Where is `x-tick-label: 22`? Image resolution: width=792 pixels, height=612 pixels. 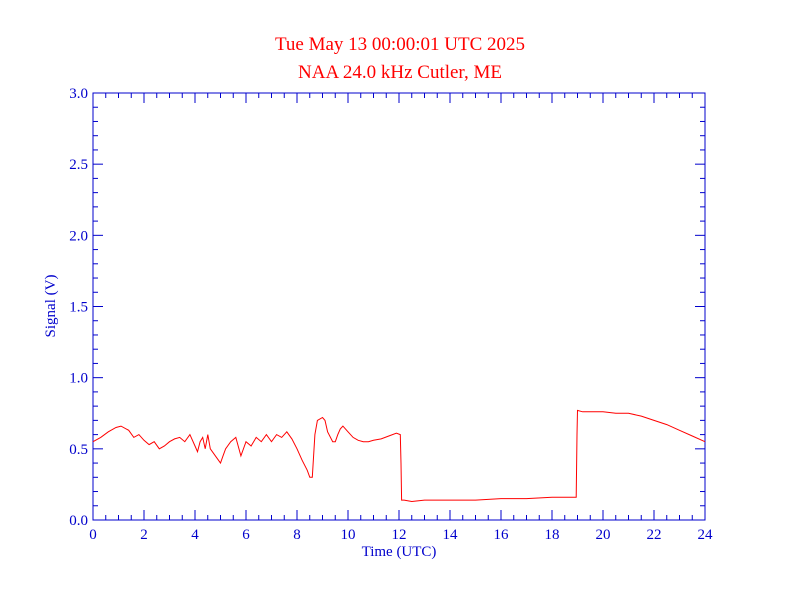
x-tick-label: 22 is located at coordinates (654, 535).